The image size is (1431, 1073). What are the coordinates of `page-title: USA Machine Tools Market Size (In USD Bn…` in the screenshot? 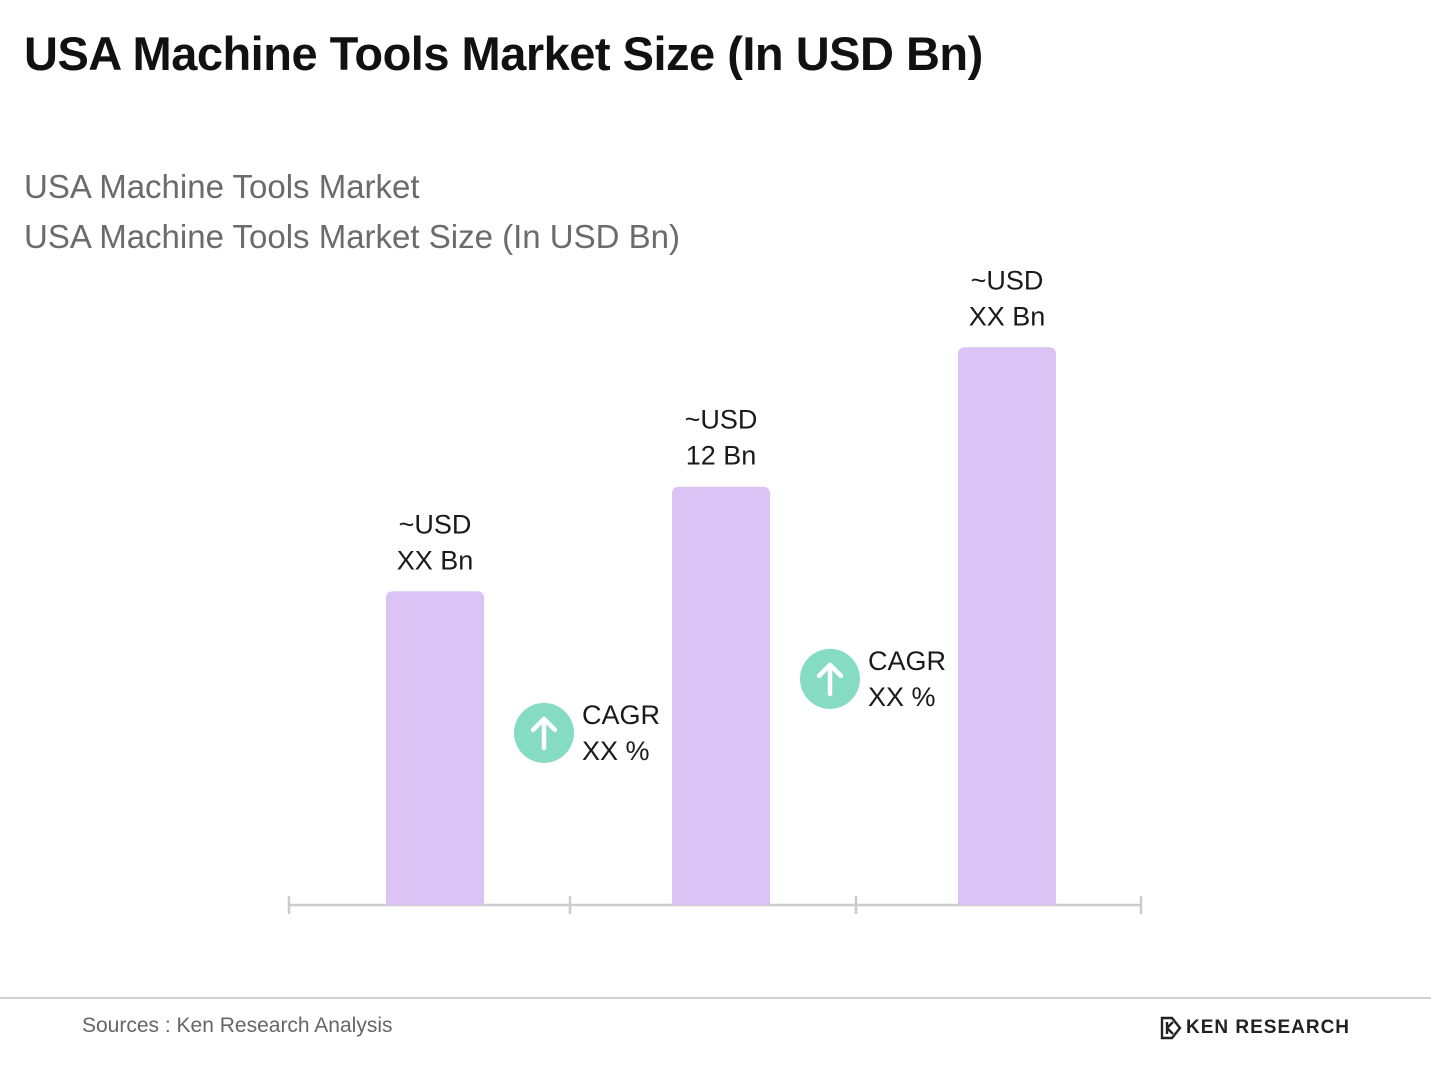 It's located at (503, 53).